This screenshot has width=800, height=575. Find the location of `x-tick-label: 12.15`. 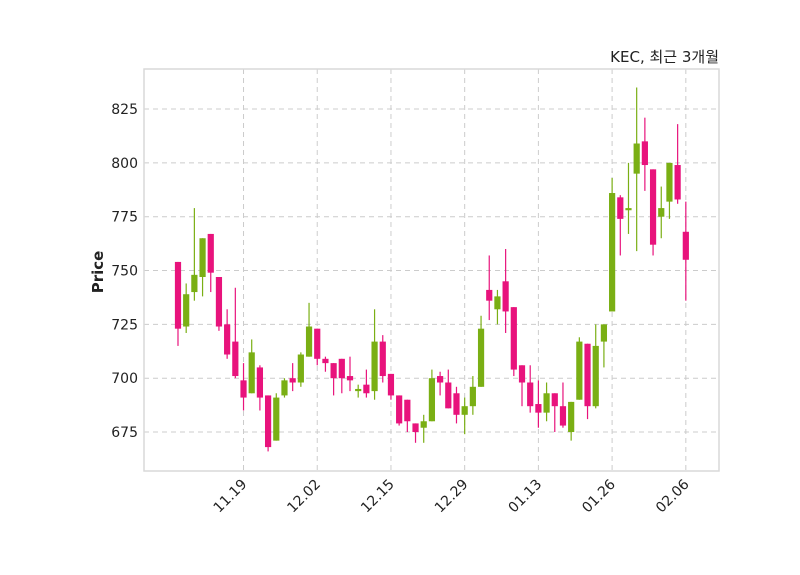

x-tick-label: 12.15 is located at coordinates (378, 497).